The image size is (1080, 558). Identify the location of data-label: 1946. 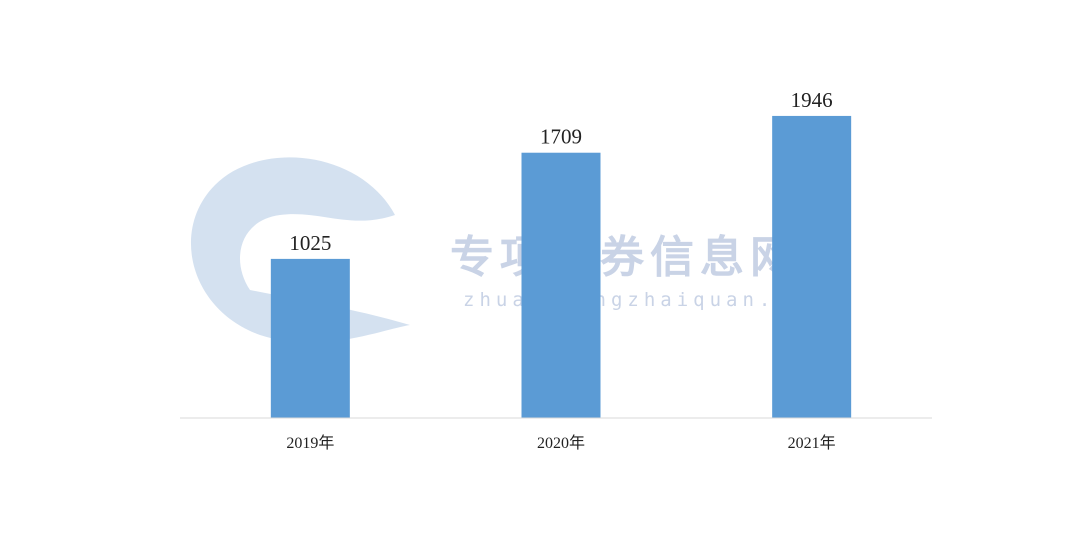
(812, 100).